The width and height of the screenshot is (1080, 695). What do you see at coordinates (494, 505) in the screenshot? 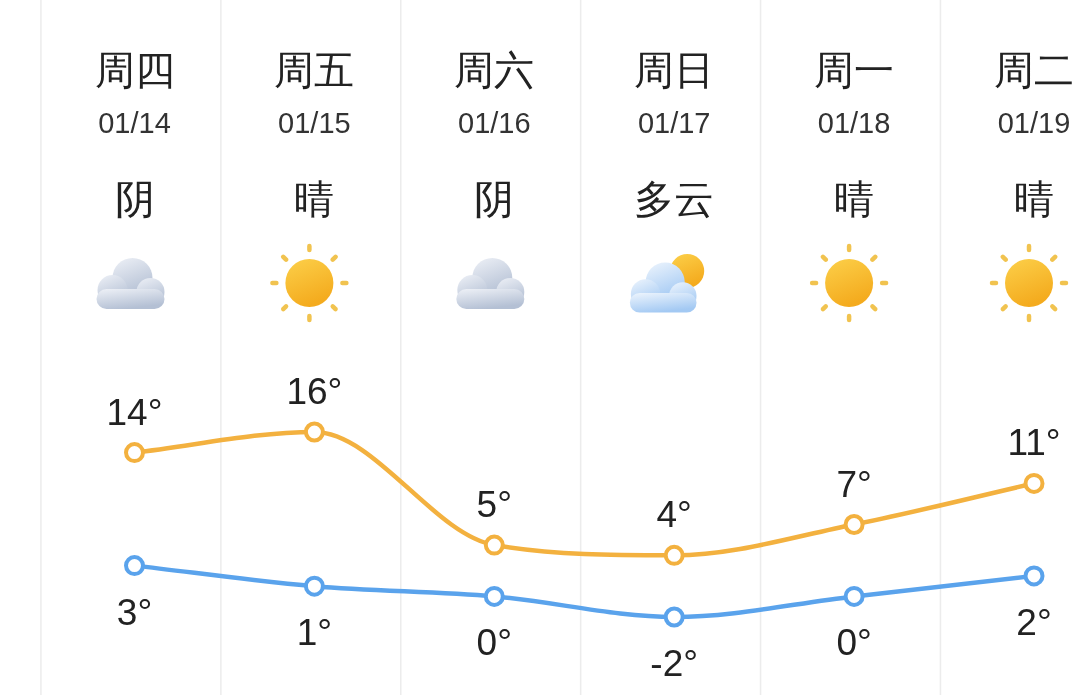
I see `value-label: 5°` at bounding box center [494, 505].